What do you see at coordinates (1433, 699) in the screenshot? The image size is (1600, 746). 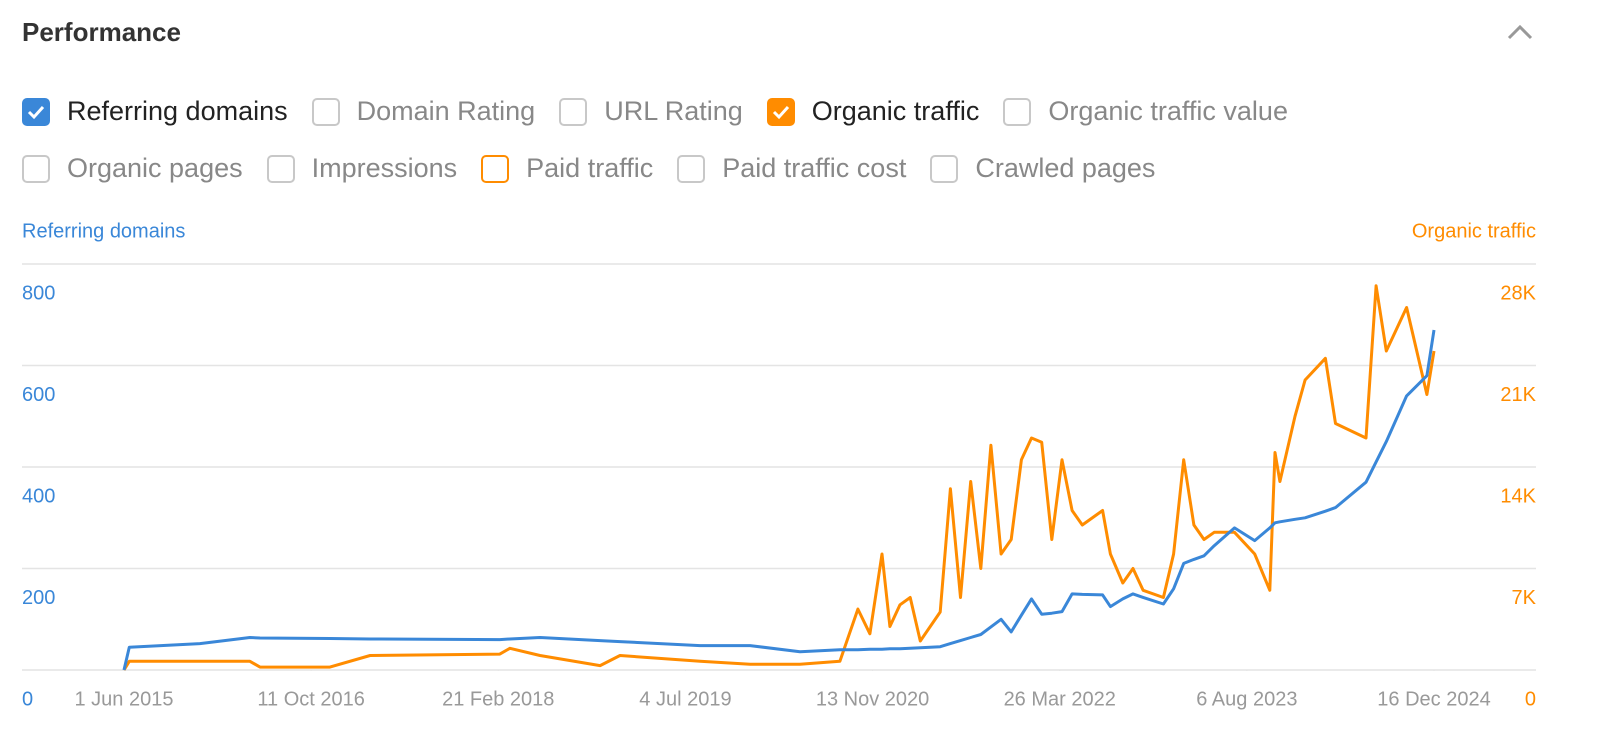 I see `x-tick-label: 16 Dec 2024` at bounding box center [1433, 699].